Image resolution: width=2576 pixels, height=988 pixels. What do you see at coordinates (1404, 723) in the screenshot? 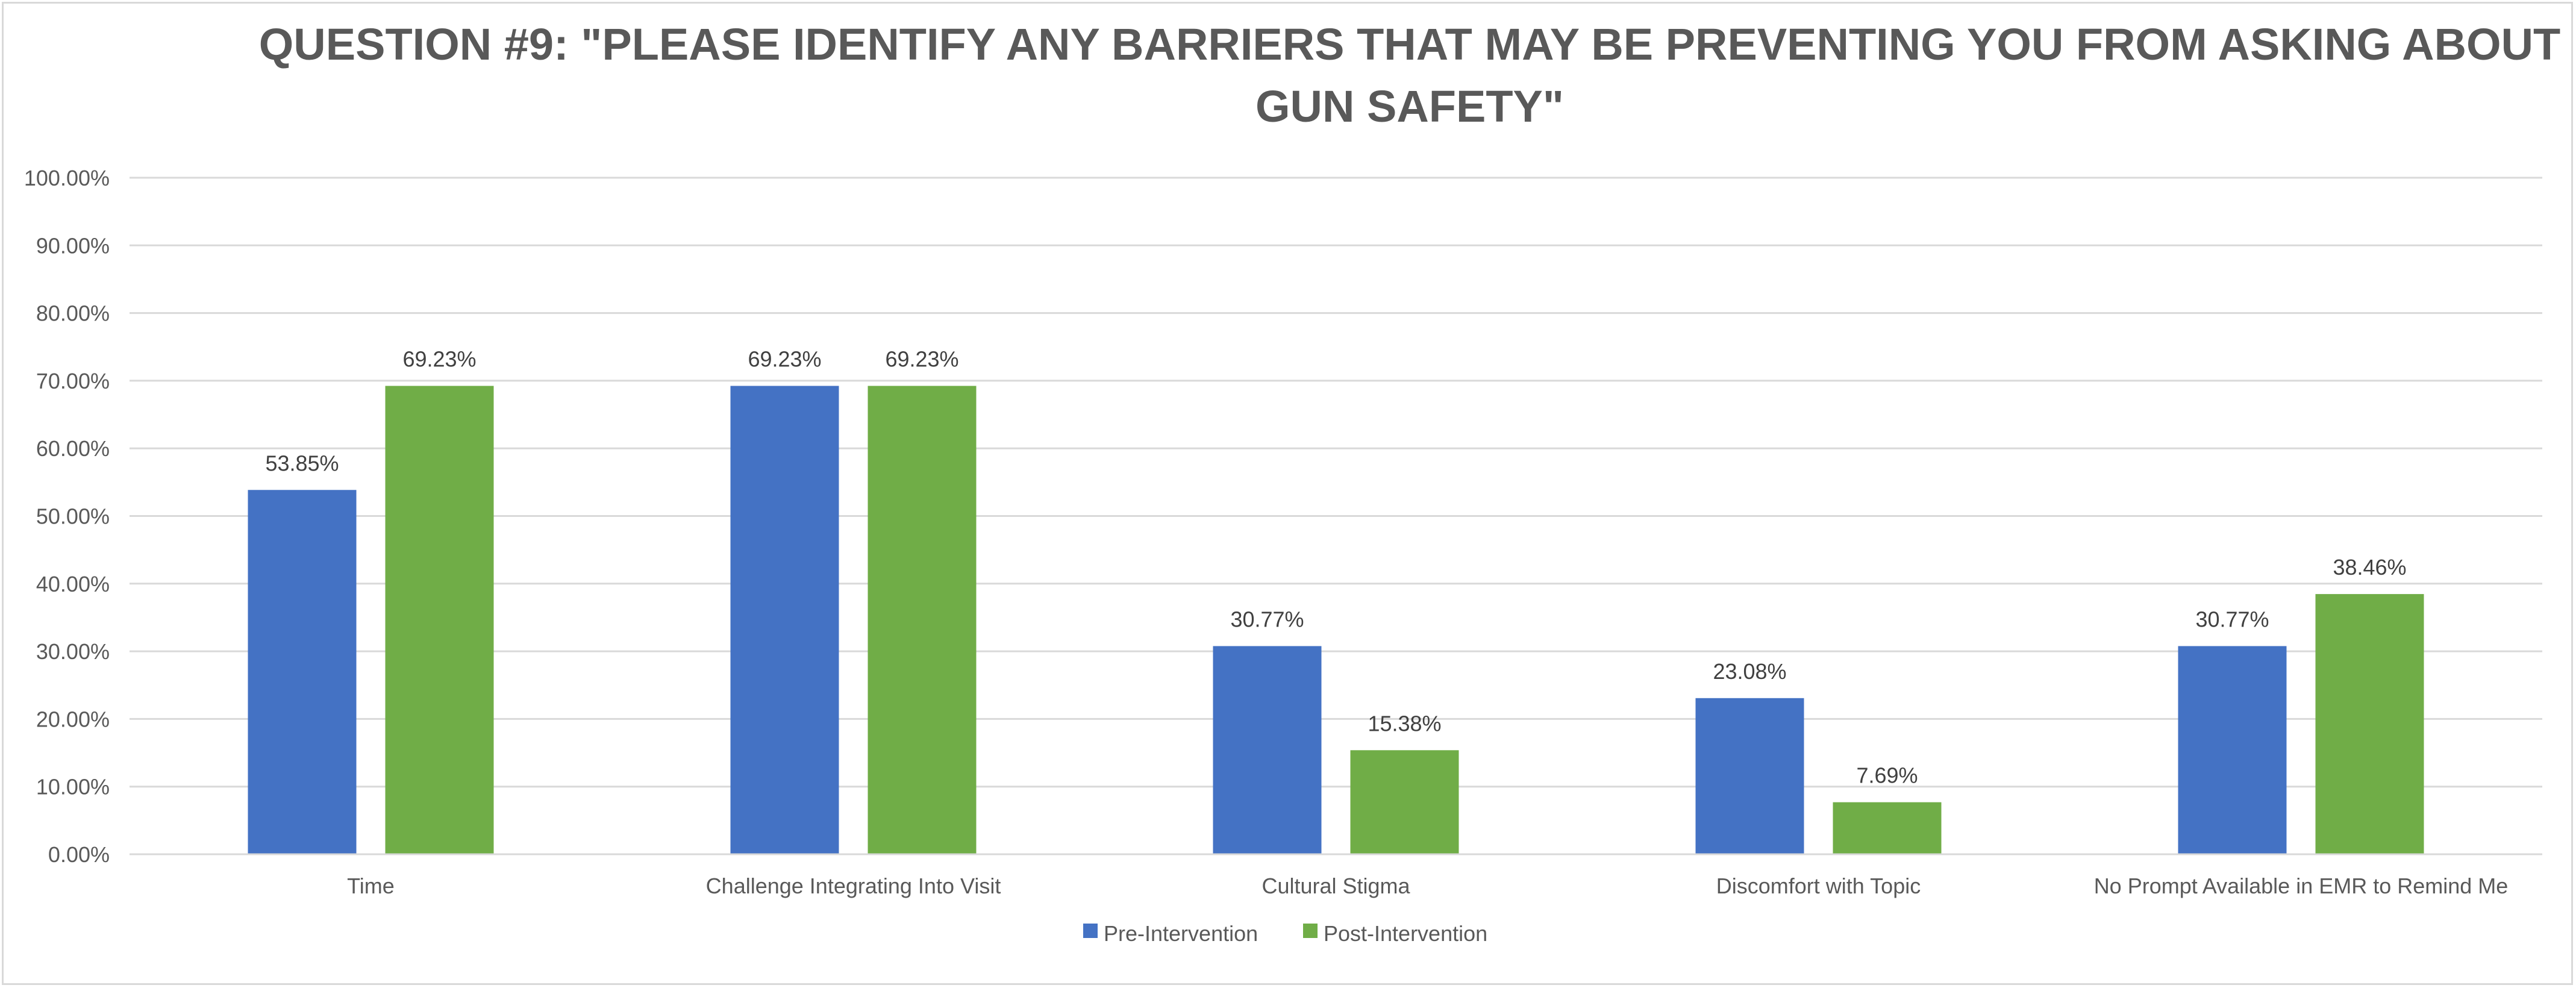
I see `data-label: 15.38%` at bounding box center [1404, 723].